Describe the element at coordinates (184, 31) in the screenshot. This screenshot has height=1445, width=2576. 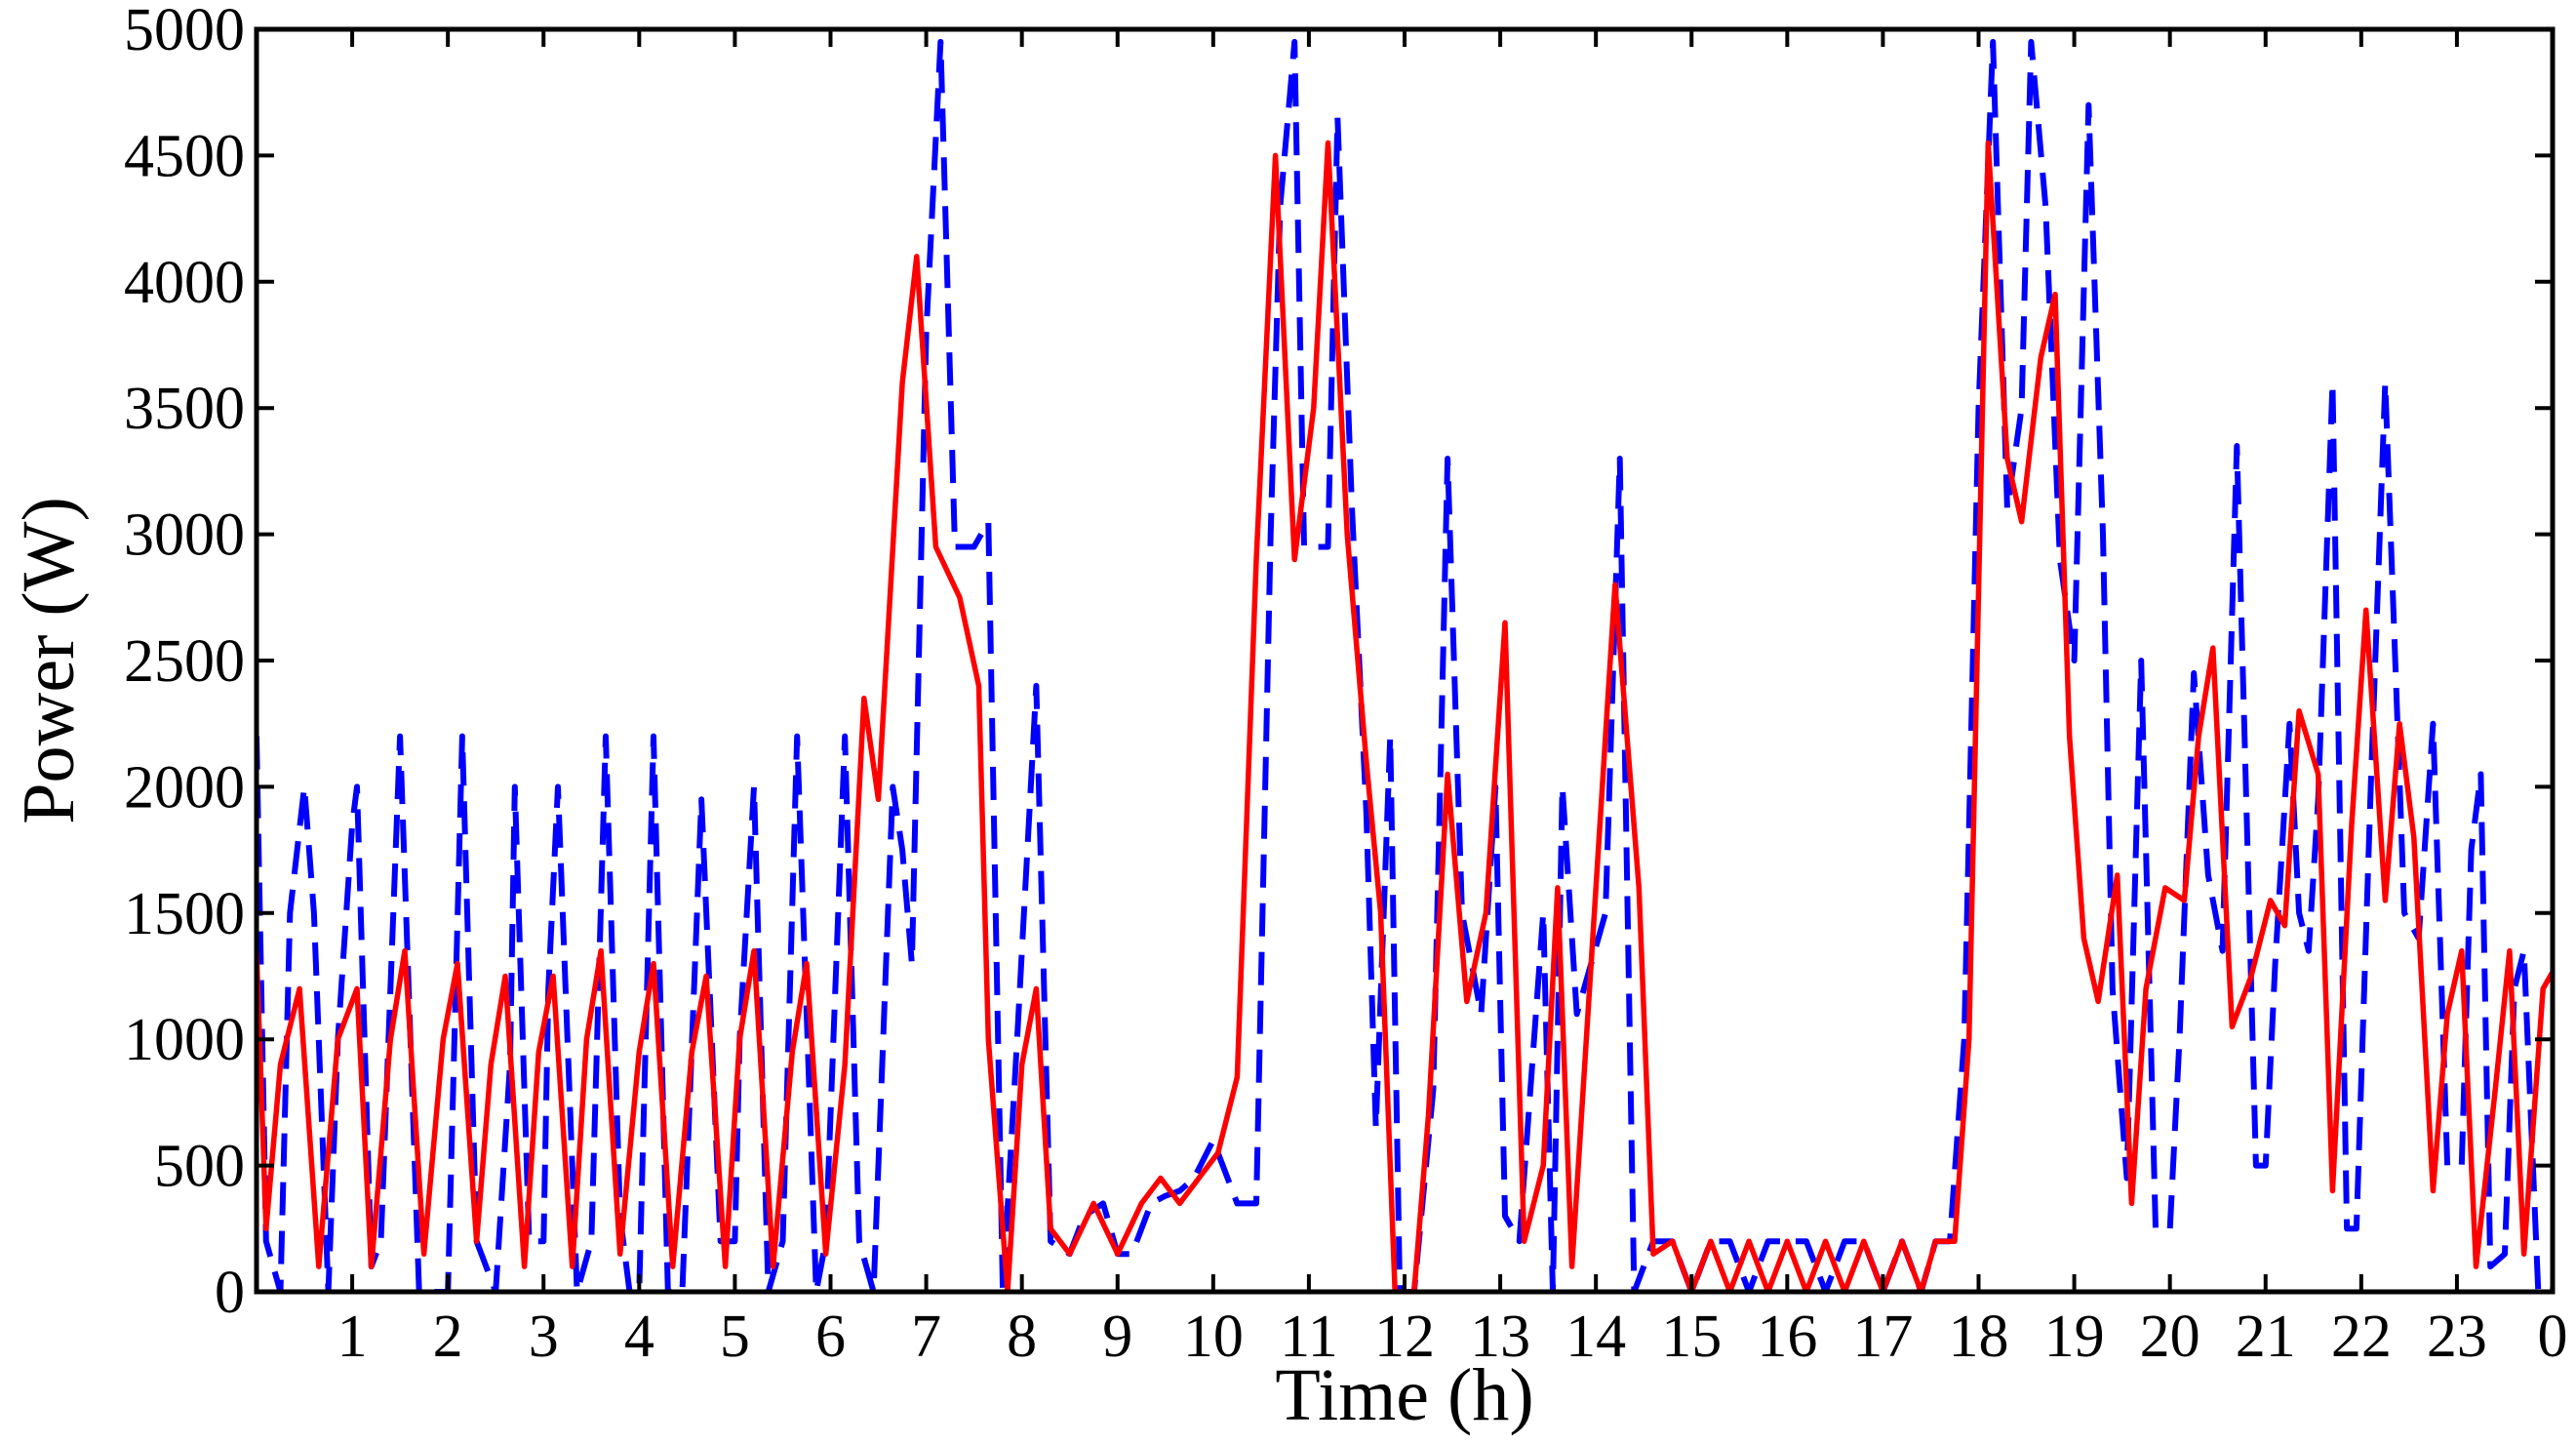
I see `y-tick-label: 5000` at that location.